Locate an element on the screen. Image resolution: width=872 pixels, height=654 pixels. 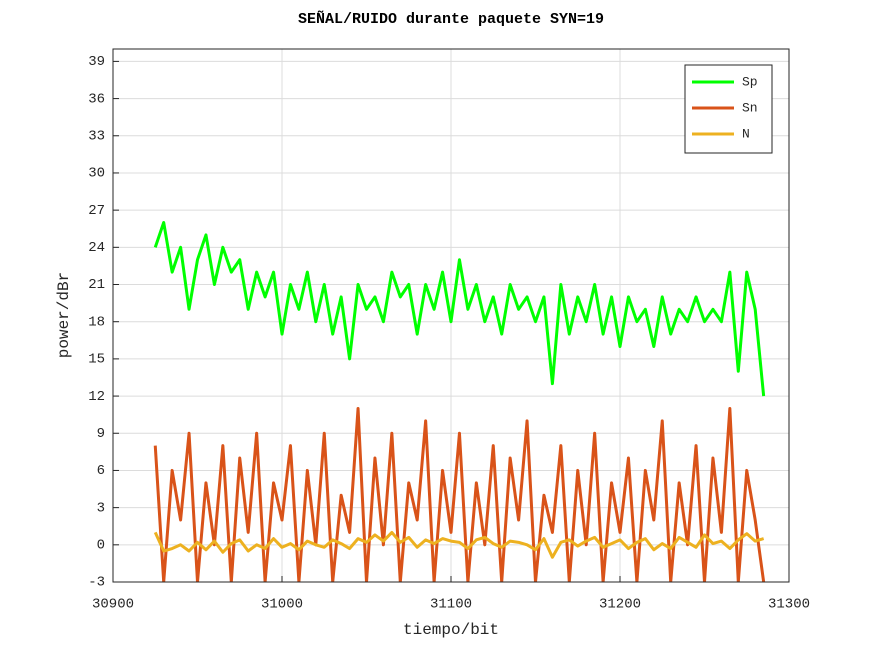
chart-title: SEÑAL/RUIDO durante paquete SYN=19 is located at coordinates (451, 19).